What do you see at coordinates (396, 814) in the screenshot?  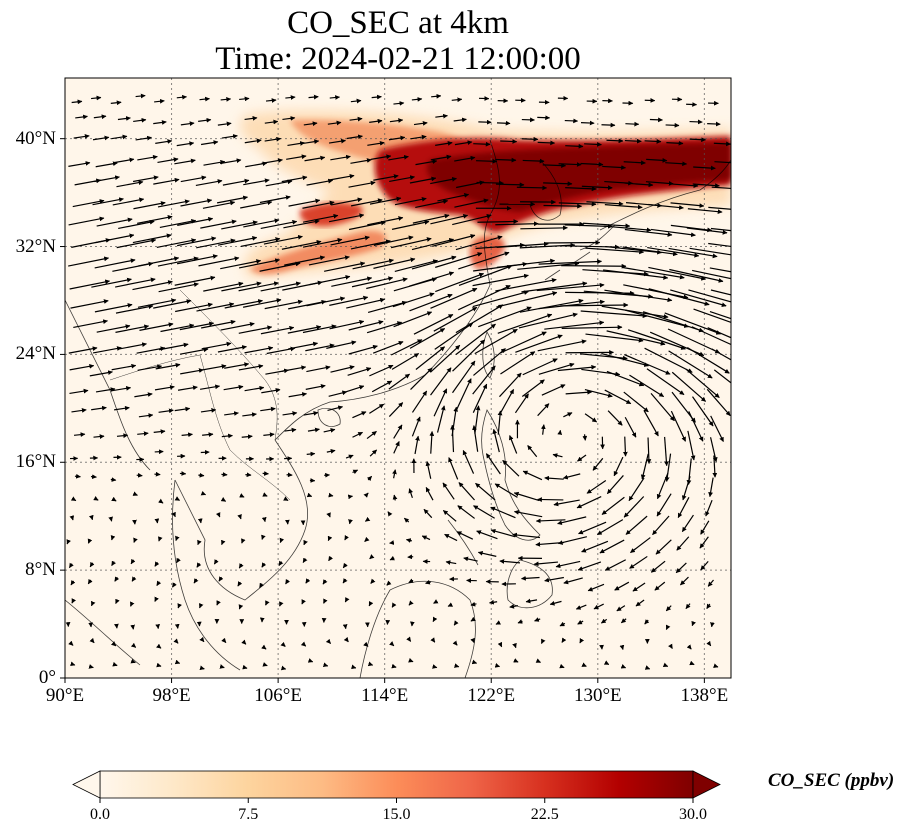 I see `colorbar-tick-label: 15.0` at bounding box center [396, 814].